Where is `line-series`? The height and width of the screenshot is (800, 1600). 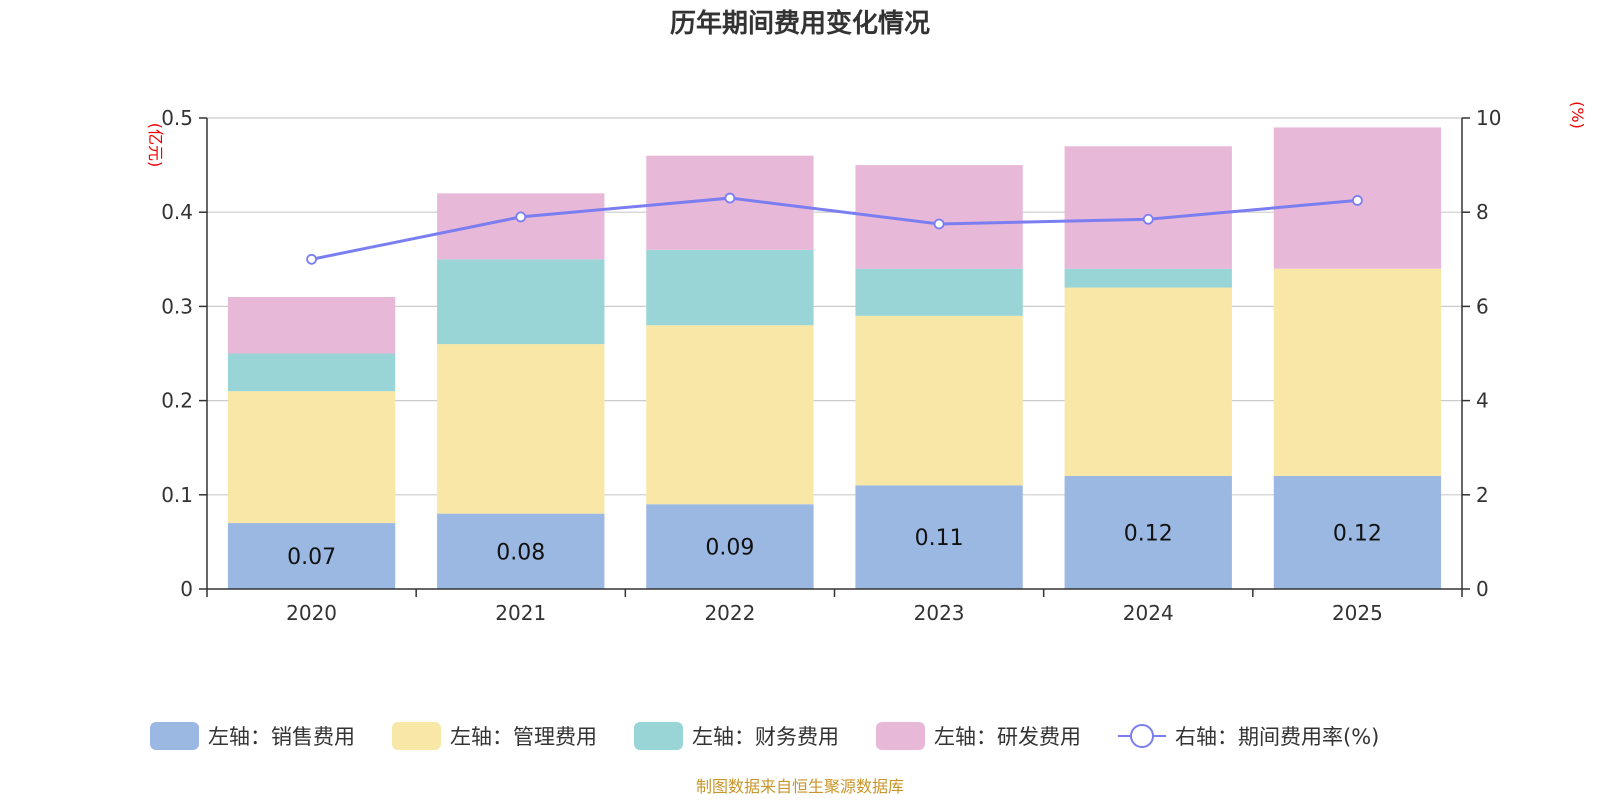 line-series is located at coordinates (834, 228).